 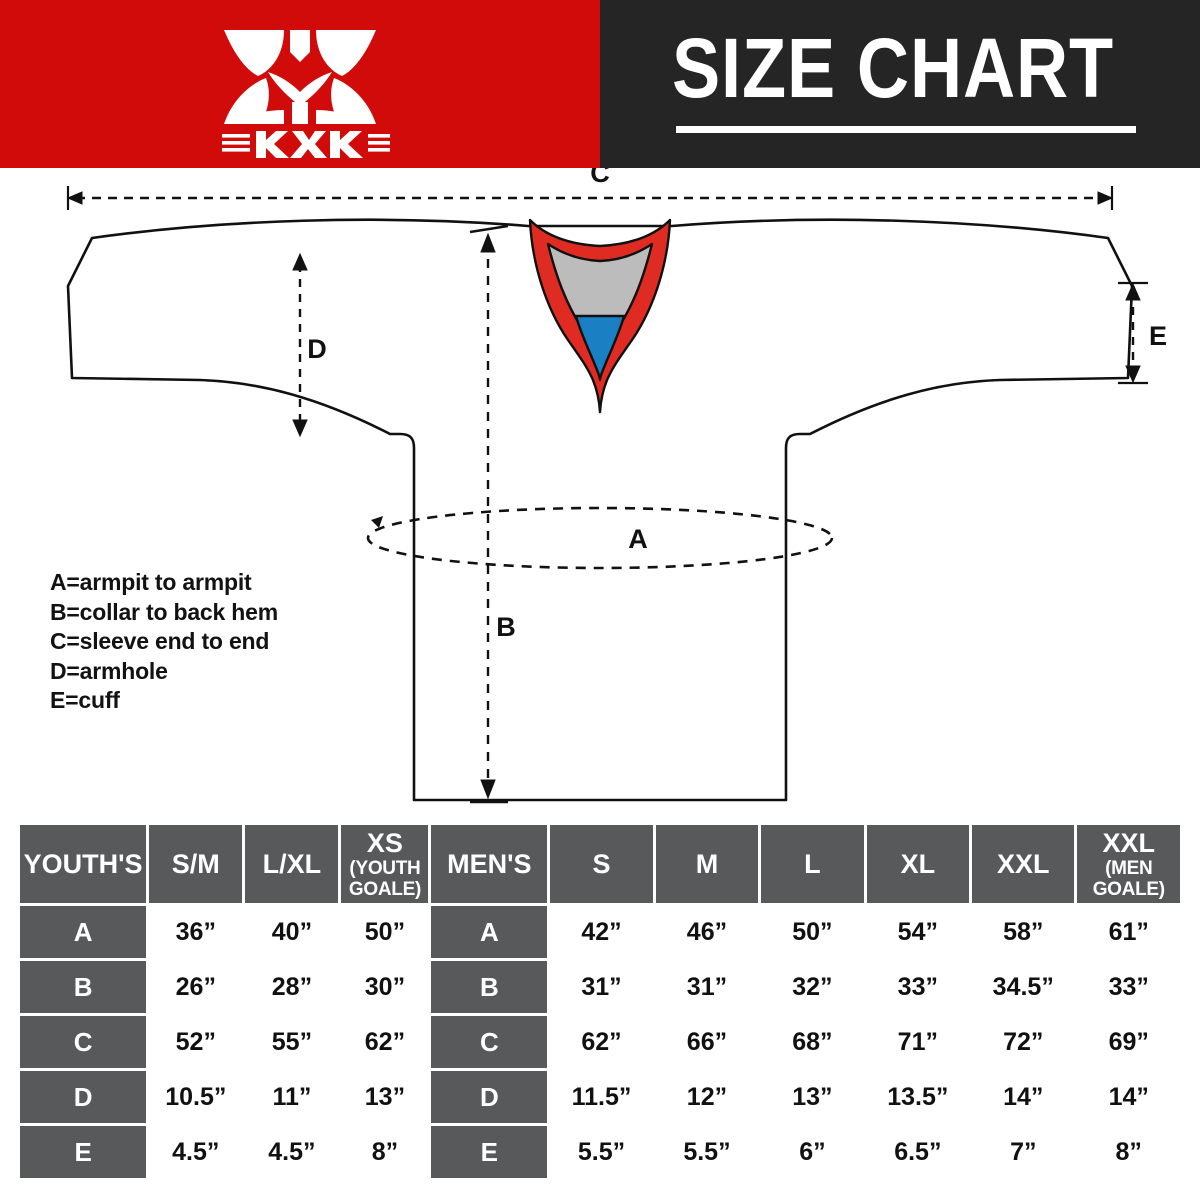 I want to click on cell-d-youth-sm: 10.5”, so click(x=196, y=1097).